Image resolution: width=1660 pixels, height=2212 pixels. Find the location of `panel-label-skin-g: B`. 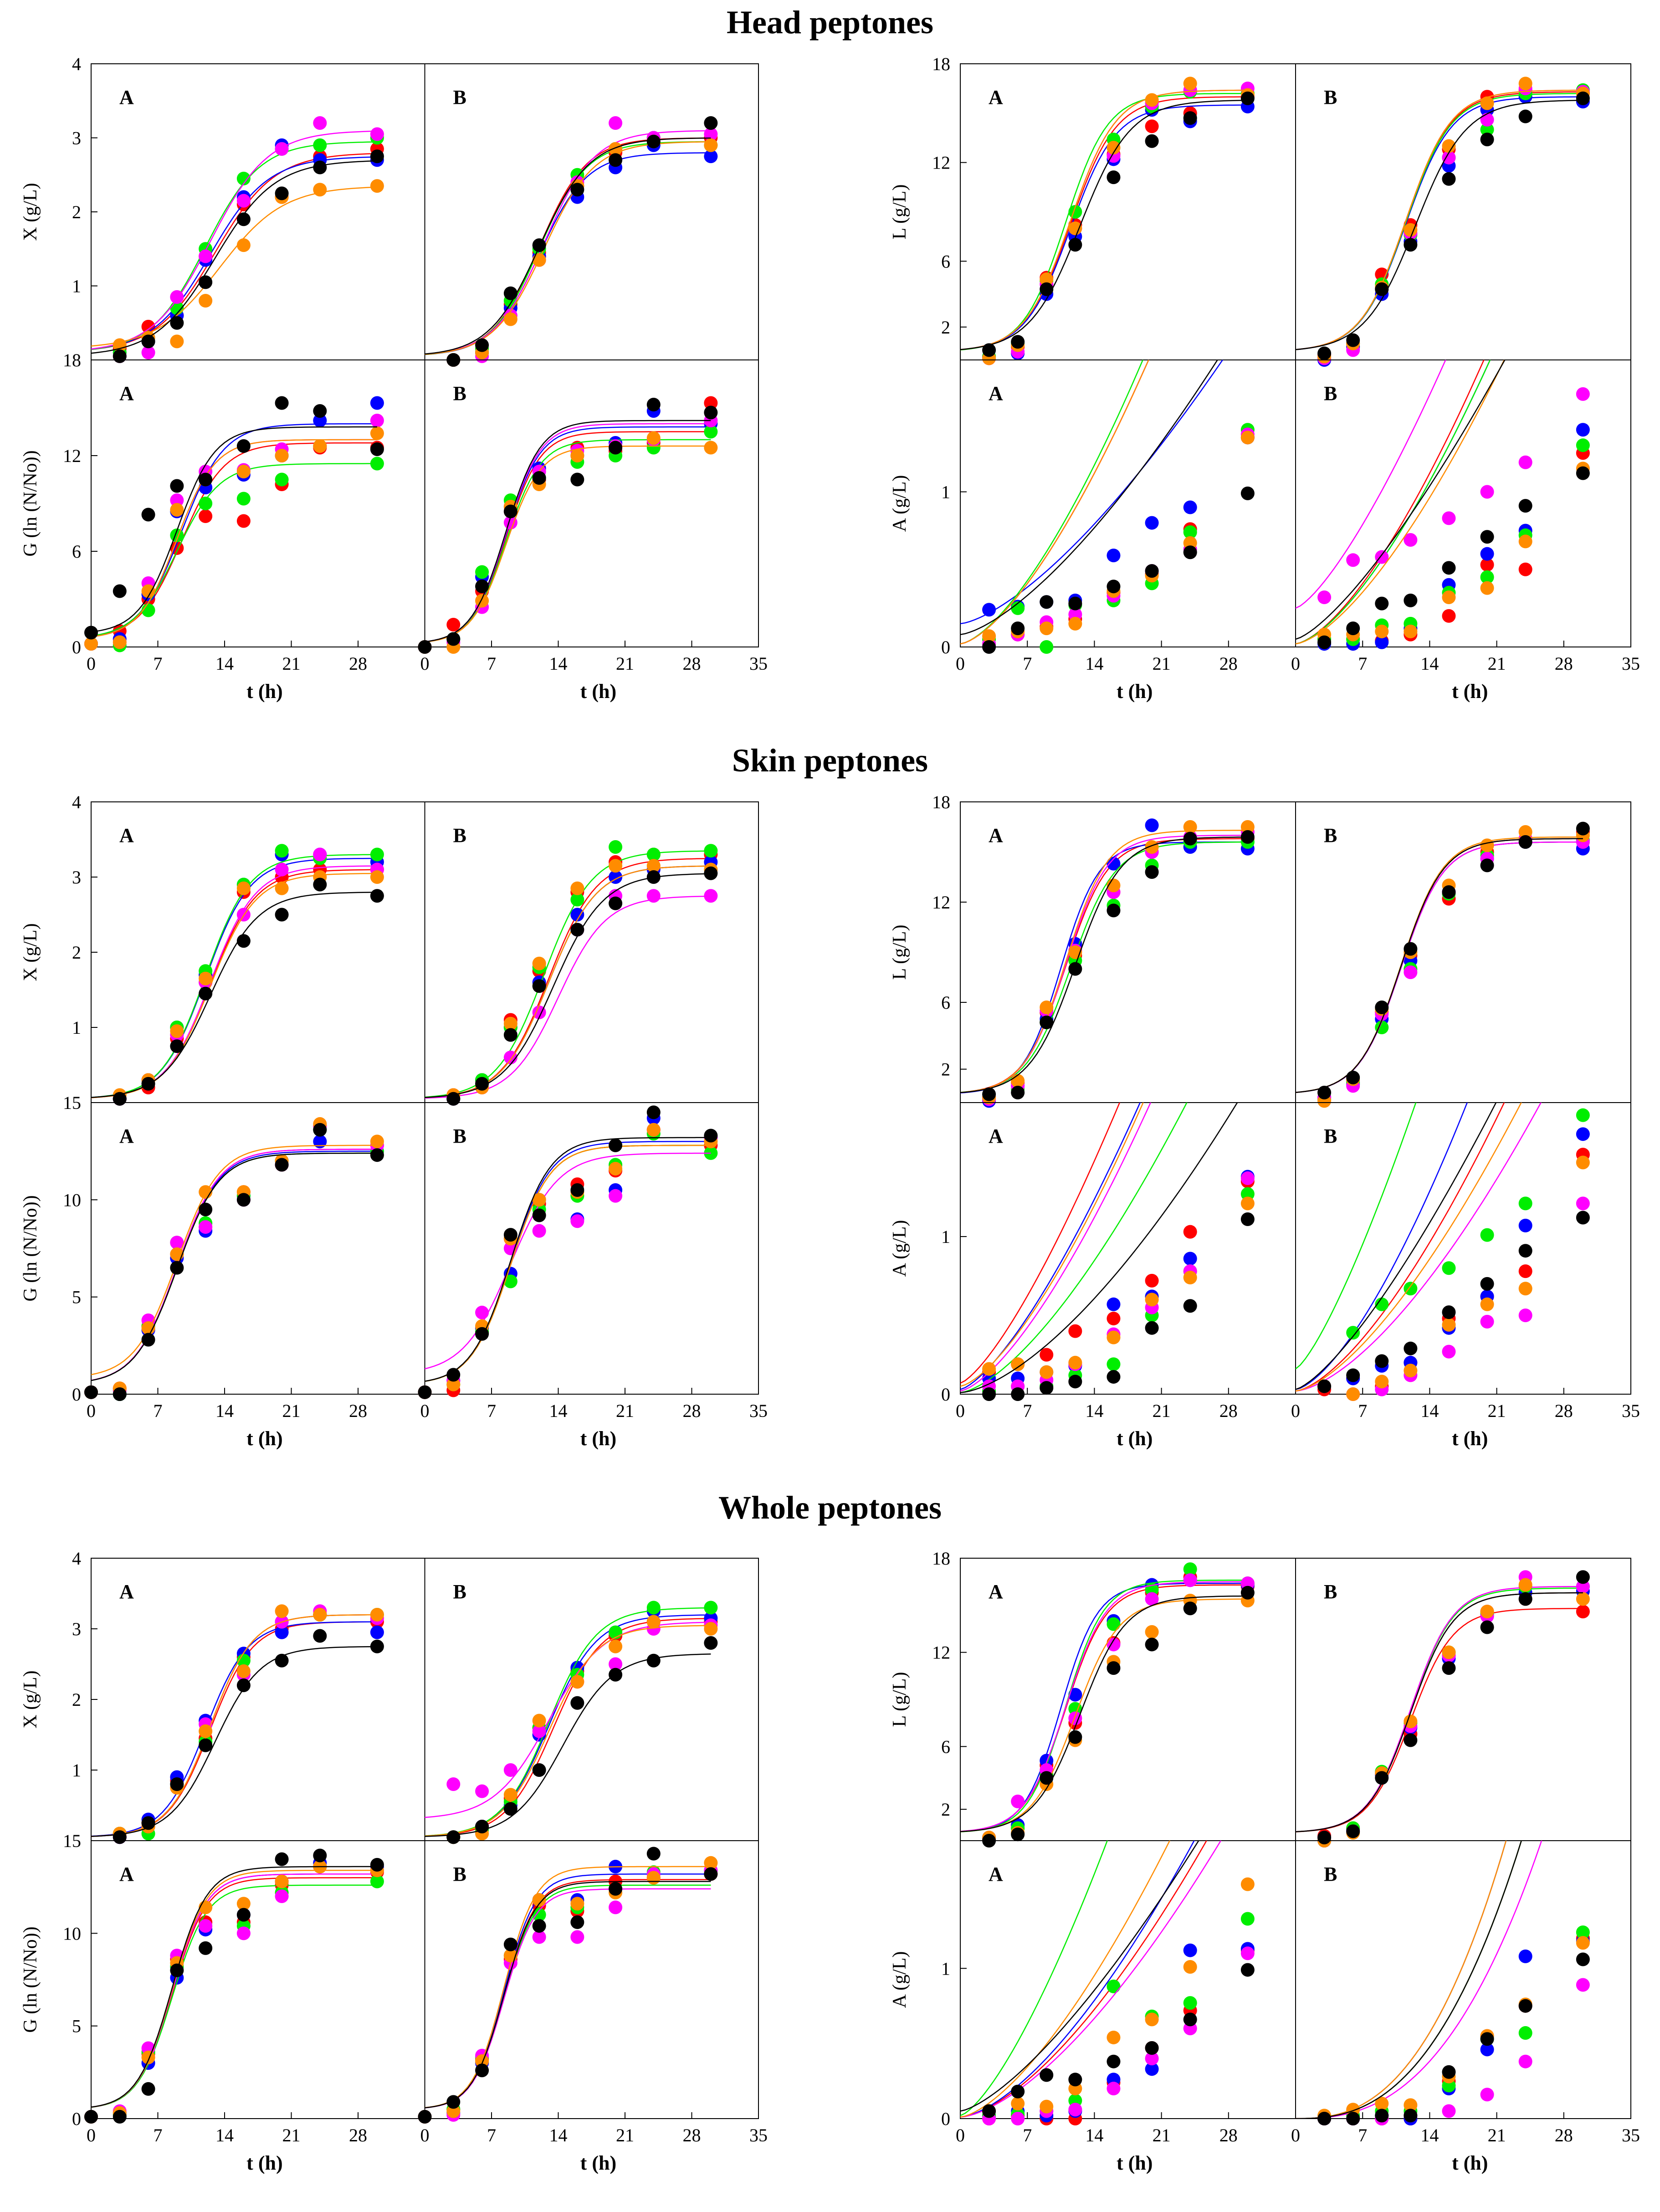

panel-label-skin-g: B is located at coordinates (459, 1136).